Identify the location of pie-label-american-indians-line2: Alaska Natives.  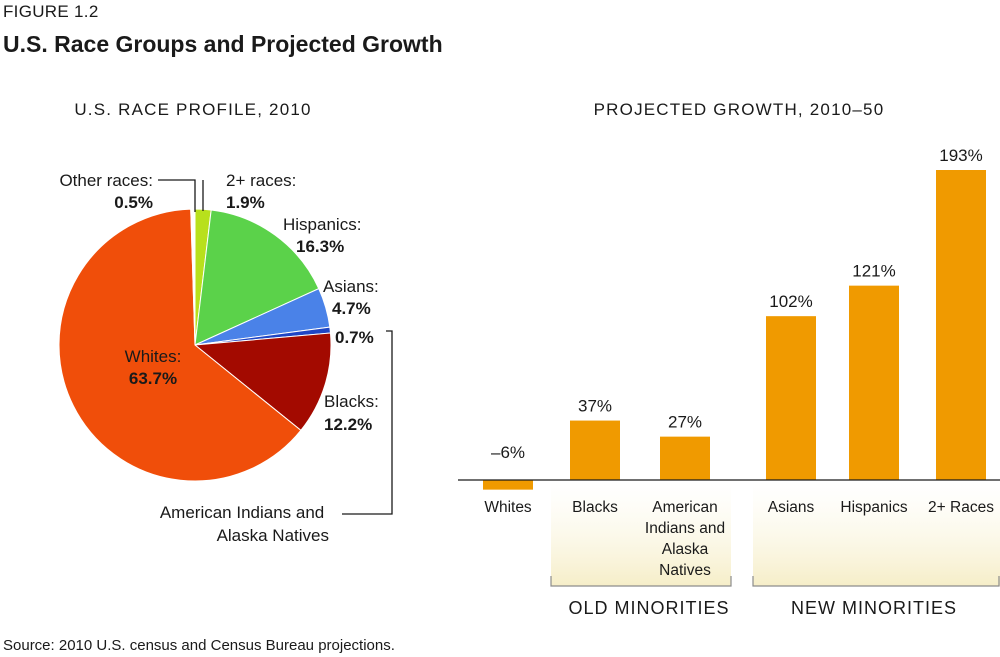
(273, 535).